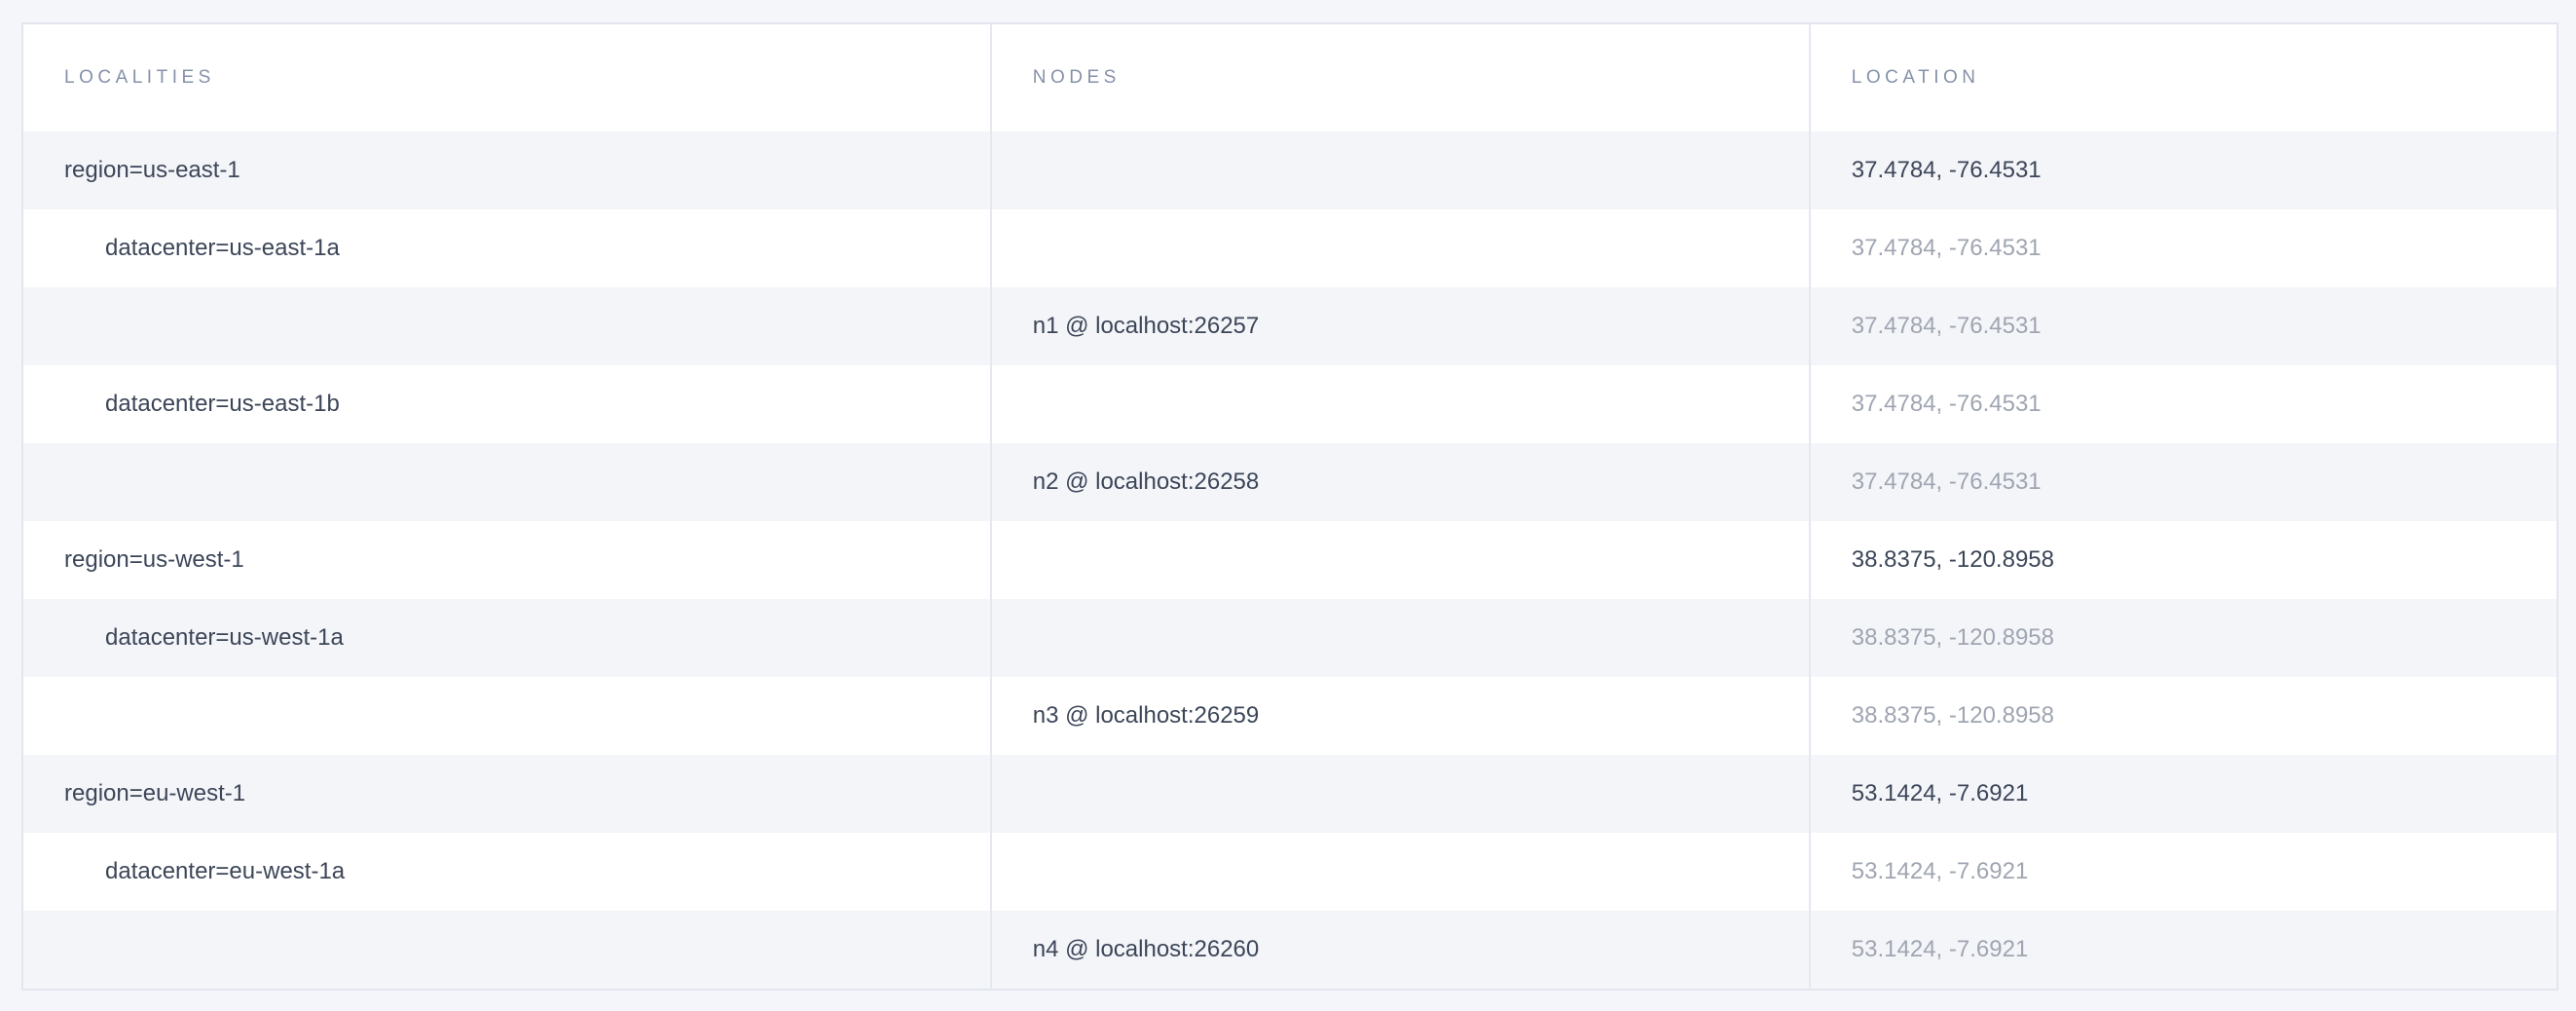 This screenshot has height=1011, width=2576. I want to click on locality-cell: region=us-west-1, so click(154, 559).